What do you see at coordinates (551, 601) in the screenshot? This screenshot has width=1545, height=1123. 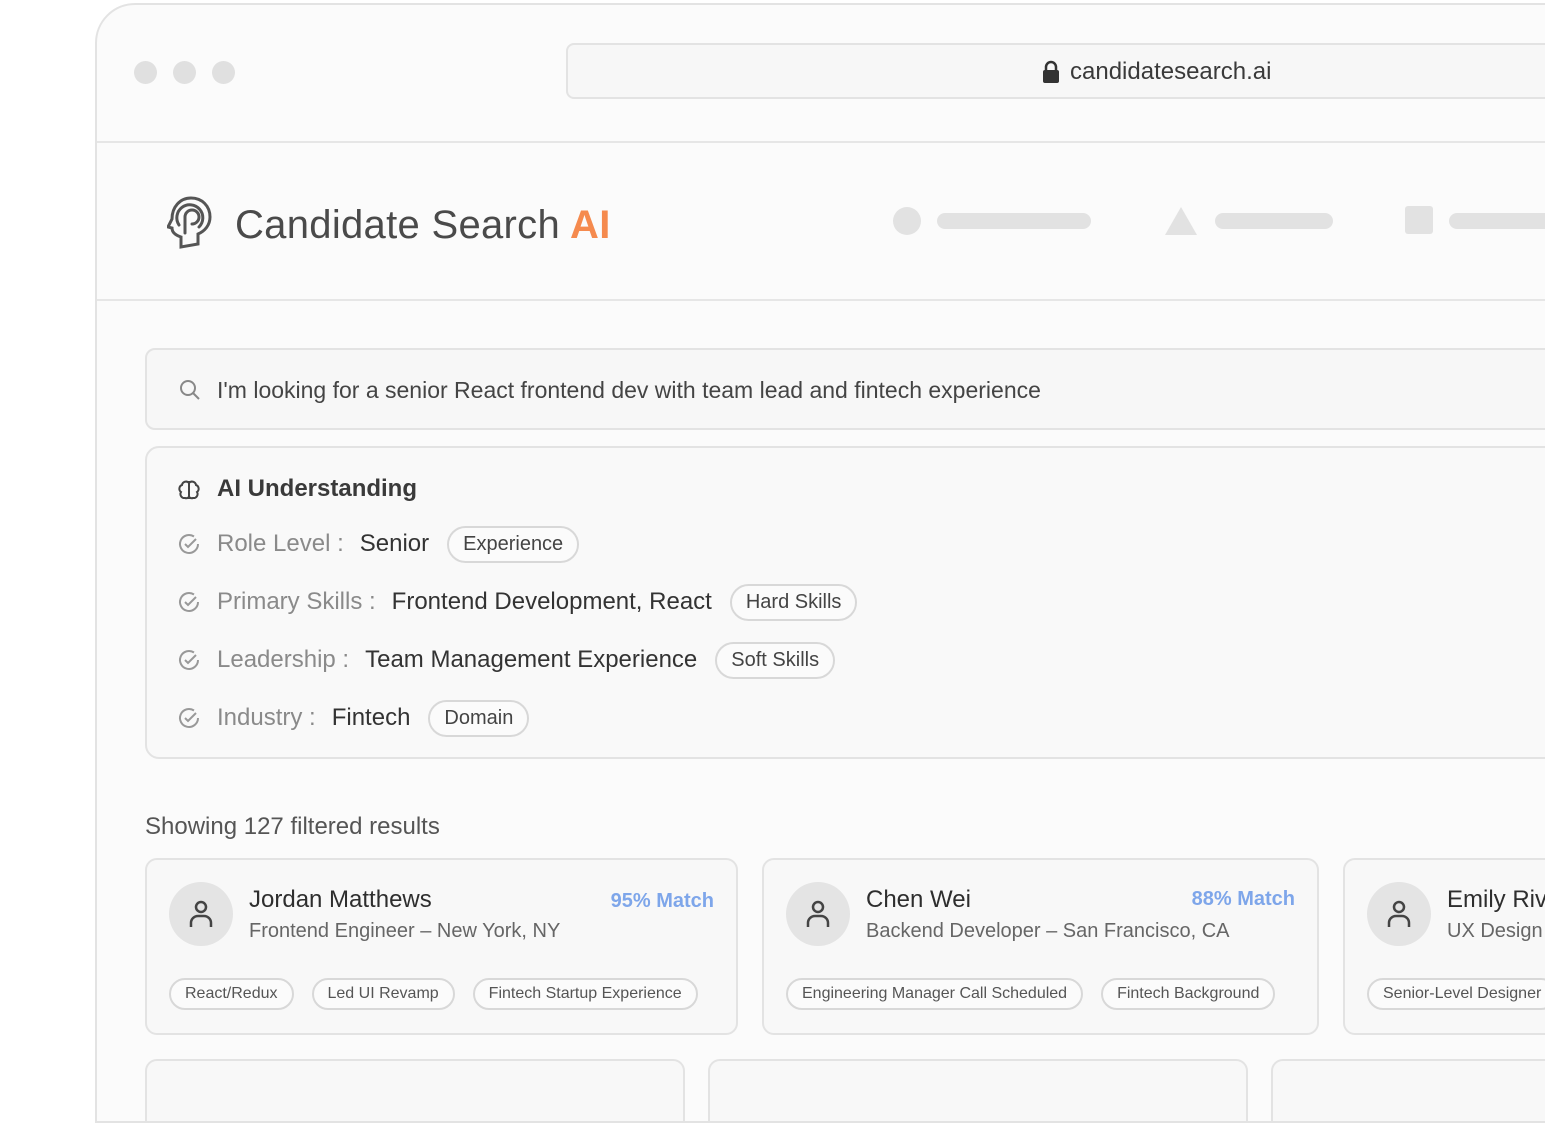 I see `row-value: Frontend Development, React` at bounding box center [551, 601].